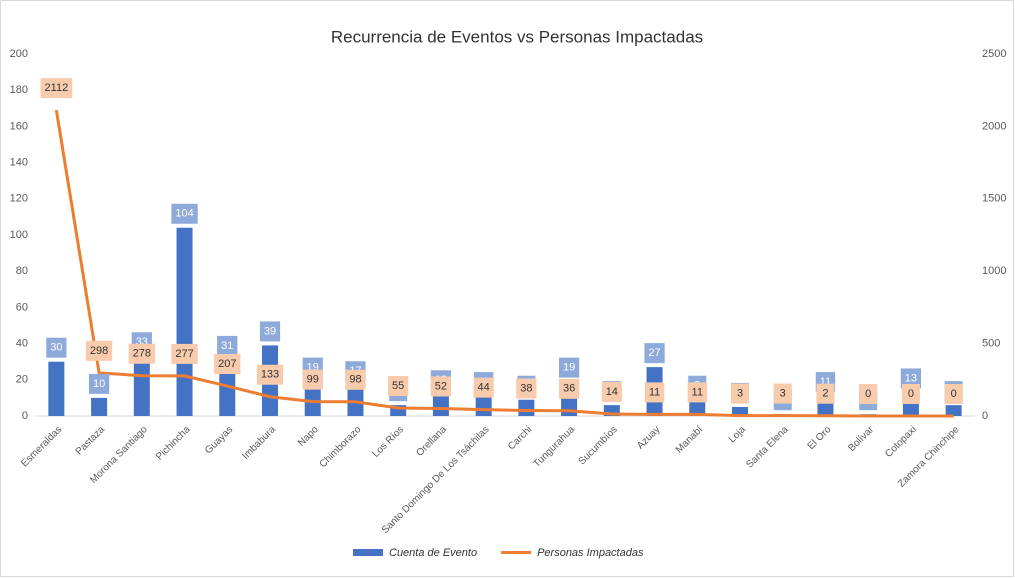 This screenshot has width=1015, height=578. I want to click on data-label: 13, so click(911, 378).